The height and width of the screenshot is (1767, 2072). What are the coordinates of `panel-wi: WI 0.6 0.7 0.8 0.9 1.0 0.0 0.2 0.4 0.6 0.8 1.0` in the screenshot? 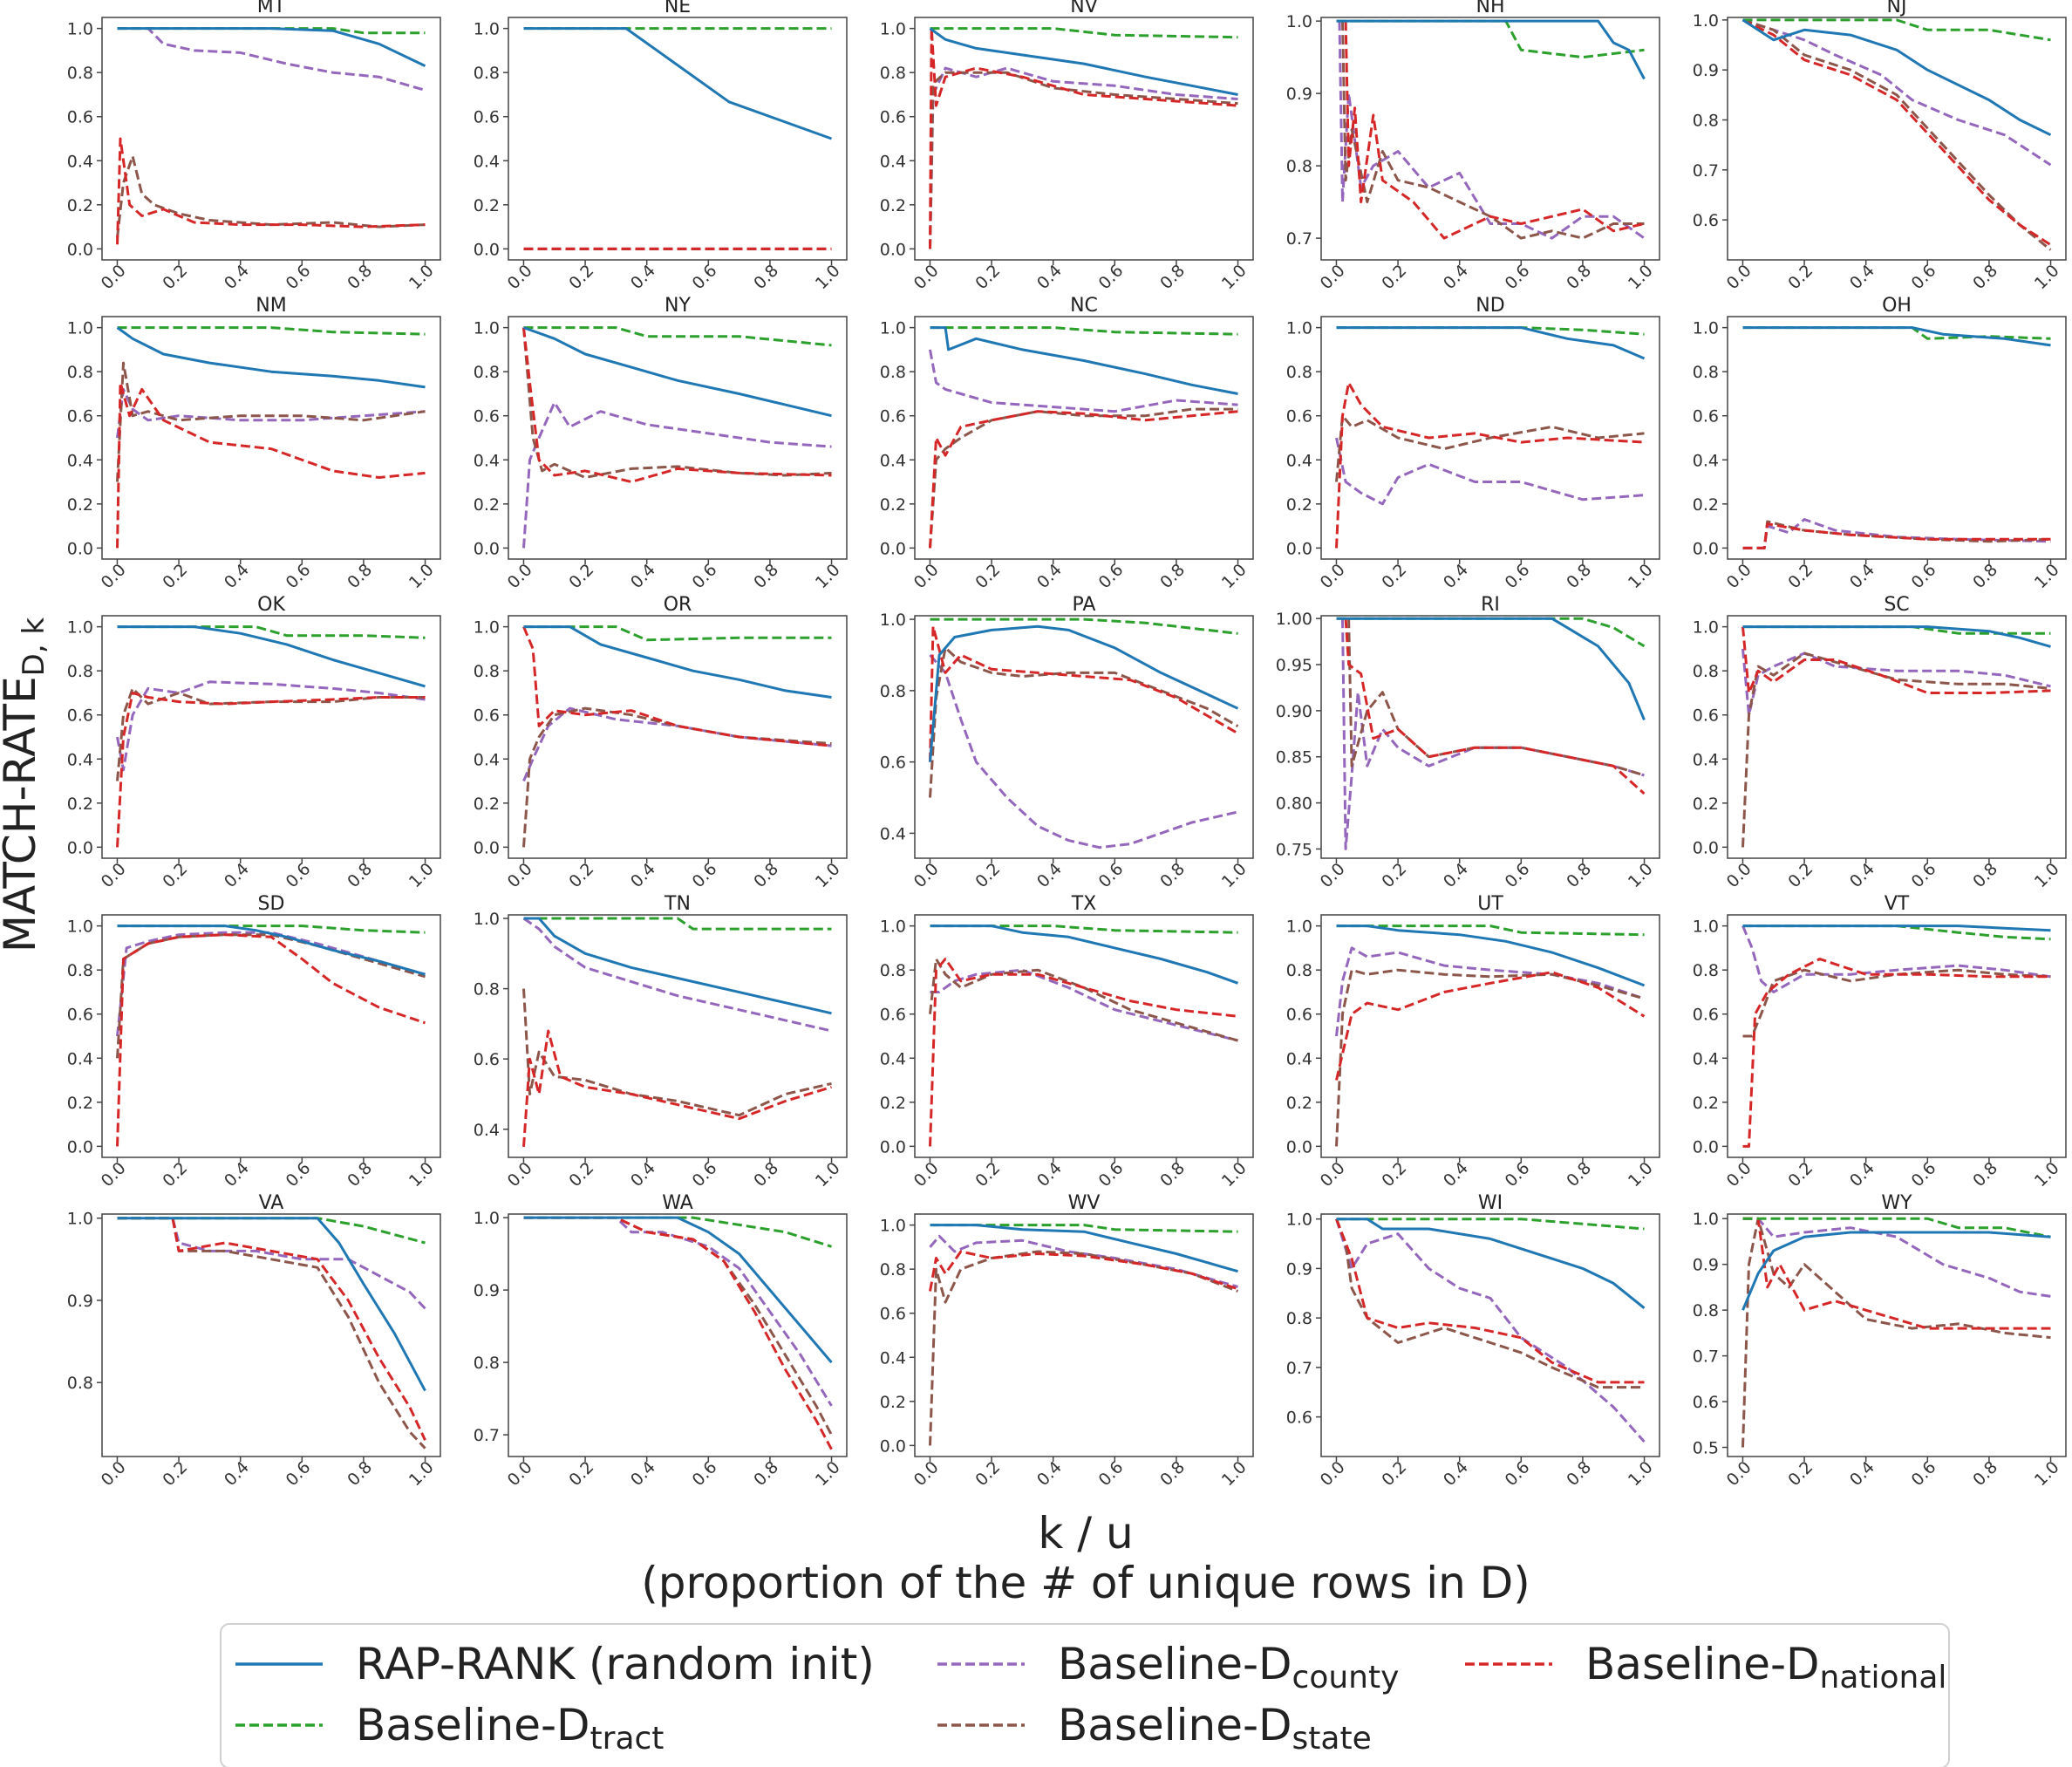 It's located at (1473, 1341).